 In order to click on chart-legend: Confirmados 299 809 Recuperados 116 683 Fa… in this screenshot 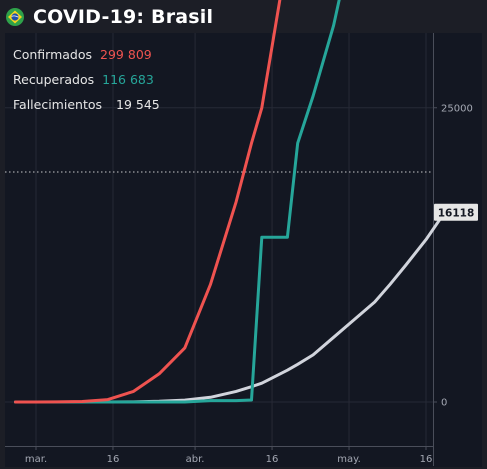, I will do `click(86, 79)`.